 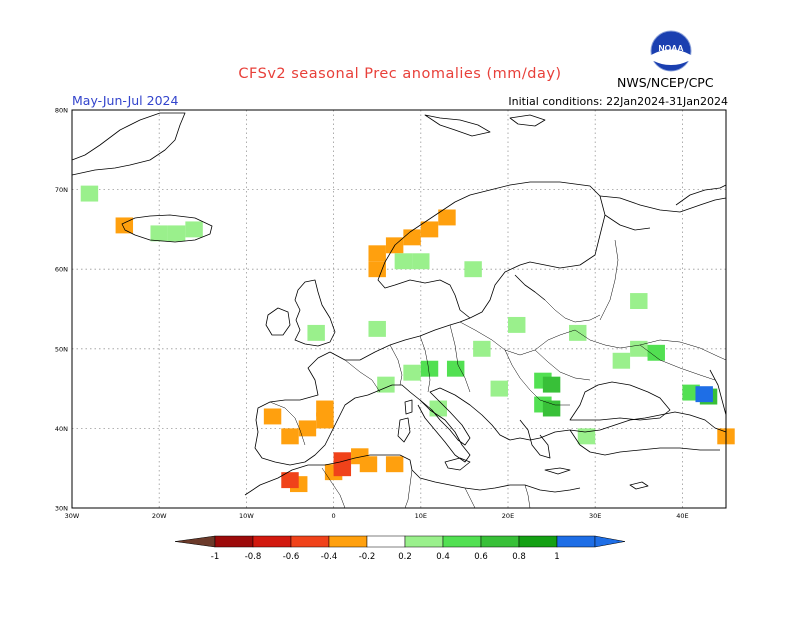 What do you see at coordinates (400, 74) in the screenshot?
I see `chart-title: CFSv2 seasonal Prec anomalies (mm/day)` at bounding box center [400, 74].